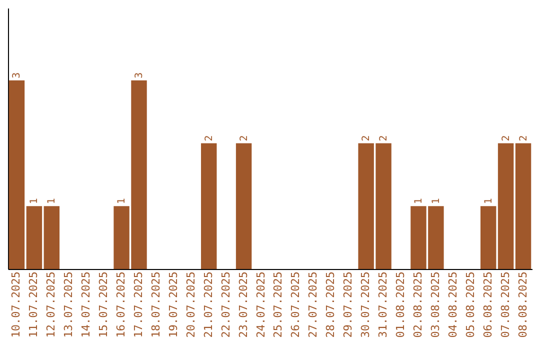  What do you see at coordinates (86, 305) in the screenshot?
I see `x-tick-label: 14.07.2025` at bounding box center [86, 305].